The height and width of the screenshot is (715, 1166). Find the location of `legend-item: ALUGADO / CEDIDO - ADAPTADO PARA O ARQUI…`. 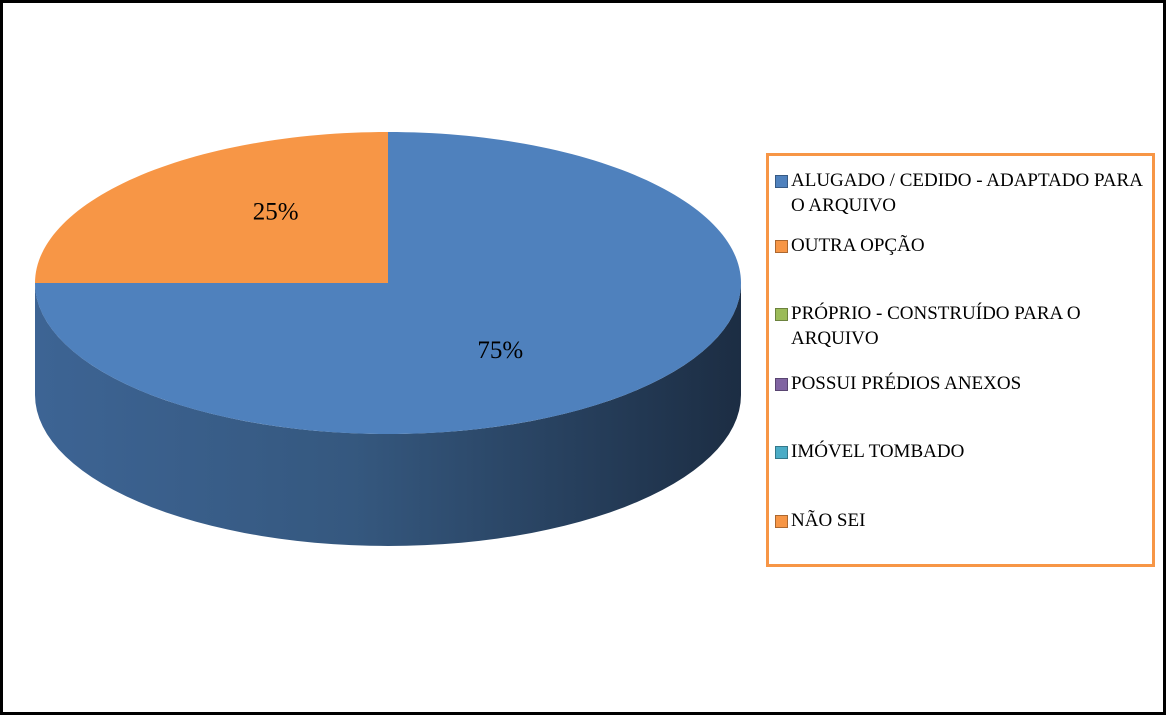

legend-item: ALUGADO / CEDIDO - ADAPTADO PARA O ARQUI… is located at coordinates (961, 193).